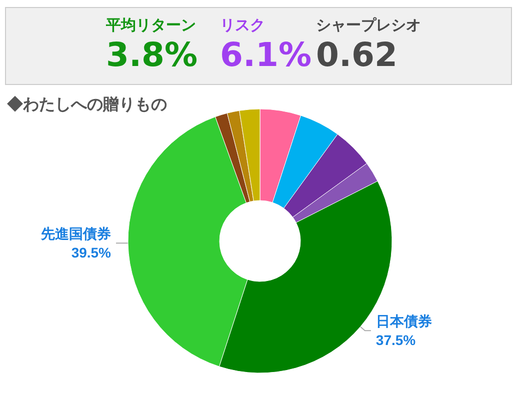 Image resolution: width=526 pixels, height=412 pixels. I want to click on text: 平均リターン, so click(151, 25).